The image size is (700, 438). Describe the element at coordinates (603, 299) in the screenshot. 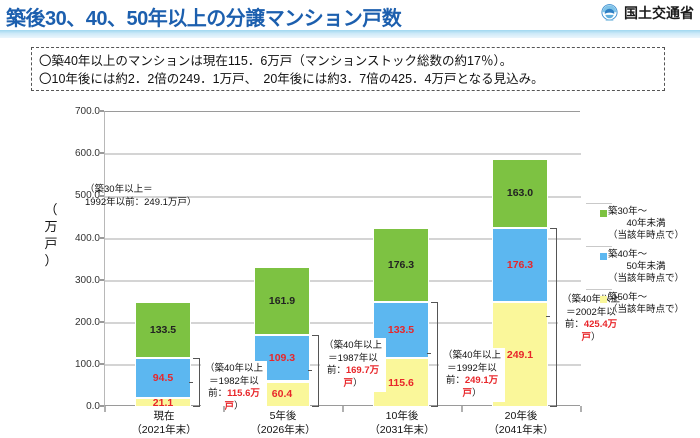

I see `legend-swatch-yellow-icon` at that location.